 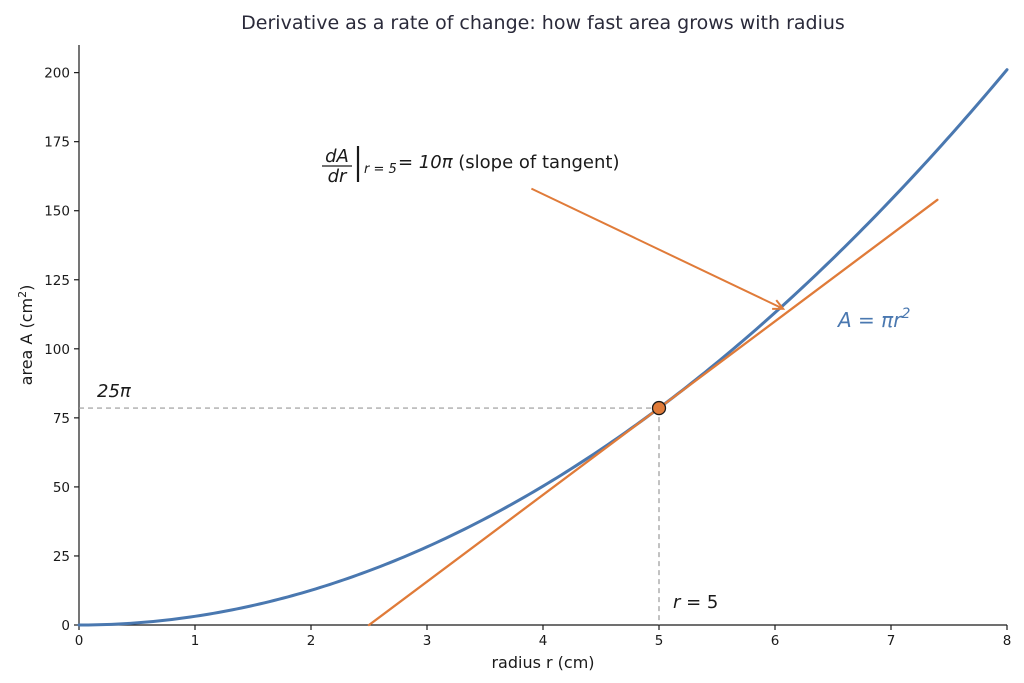 I want to click on y-tick-label: 50, so click(x=61, y=488).